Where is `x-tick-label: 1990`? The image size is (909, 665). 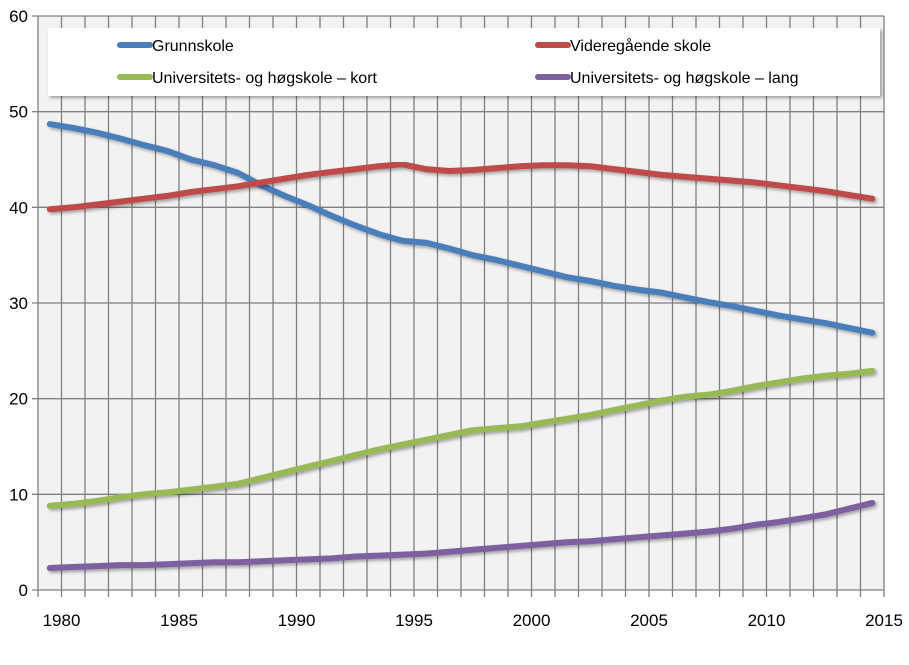
x-tick-label: 1990 is located at coordinates (297, 620).